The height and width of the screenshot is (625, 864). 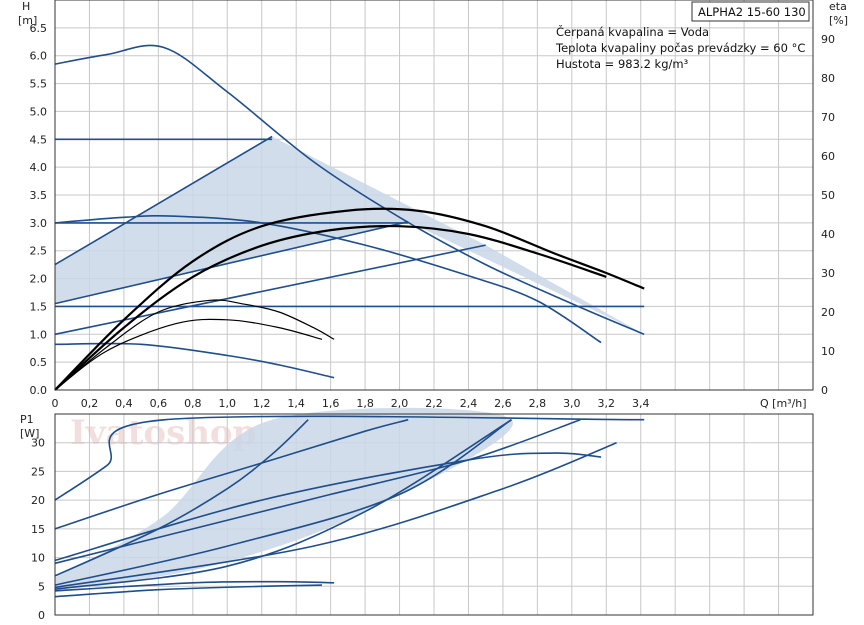 I want to click on x-tick-label: 2,2, so click(x=434, y=403).